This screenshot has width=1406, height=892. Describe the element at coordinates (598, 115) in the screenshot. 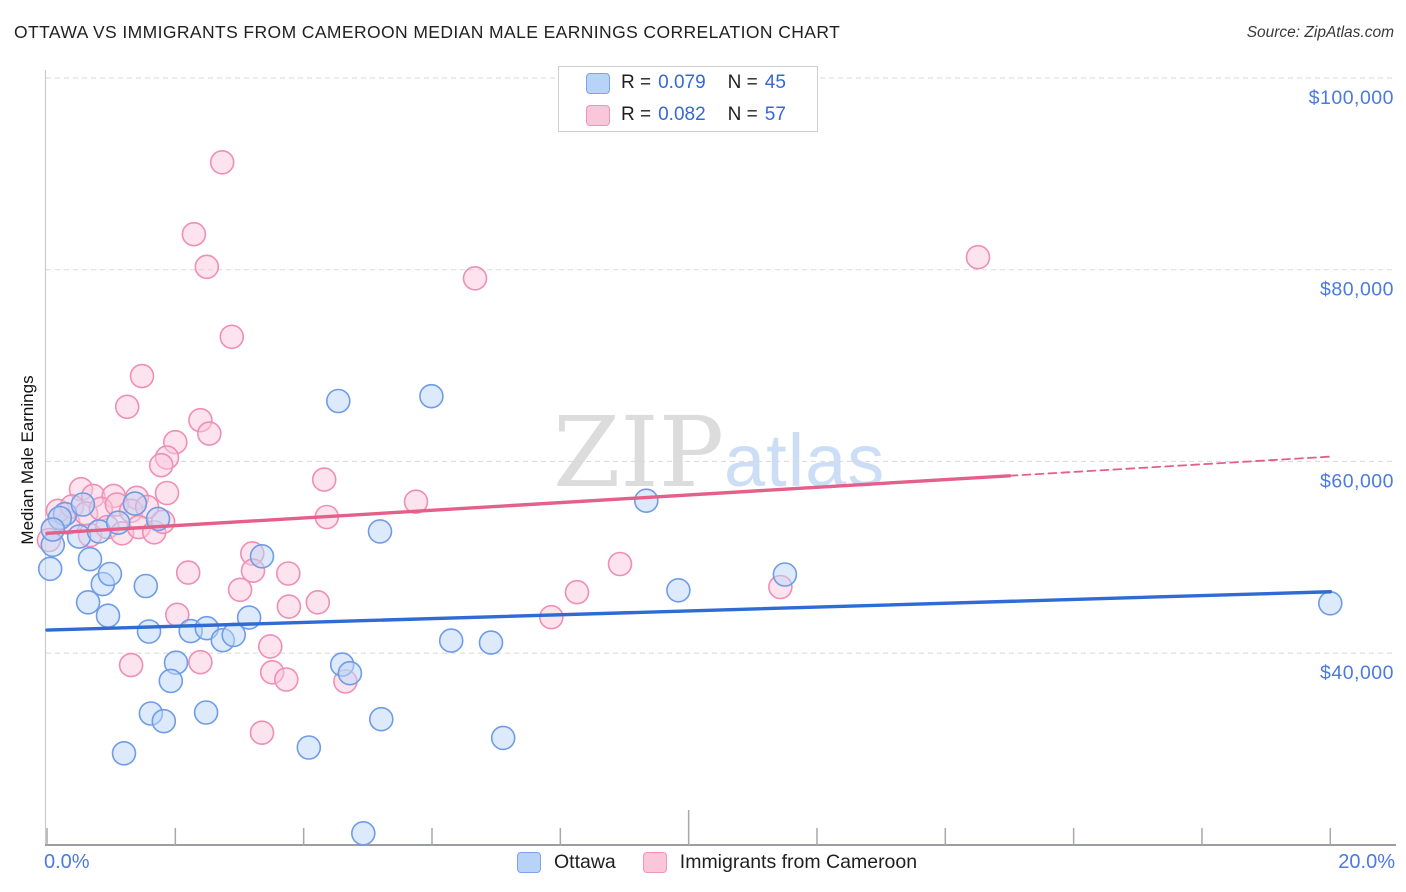

I see `cameroon-color-swatch` at that location.